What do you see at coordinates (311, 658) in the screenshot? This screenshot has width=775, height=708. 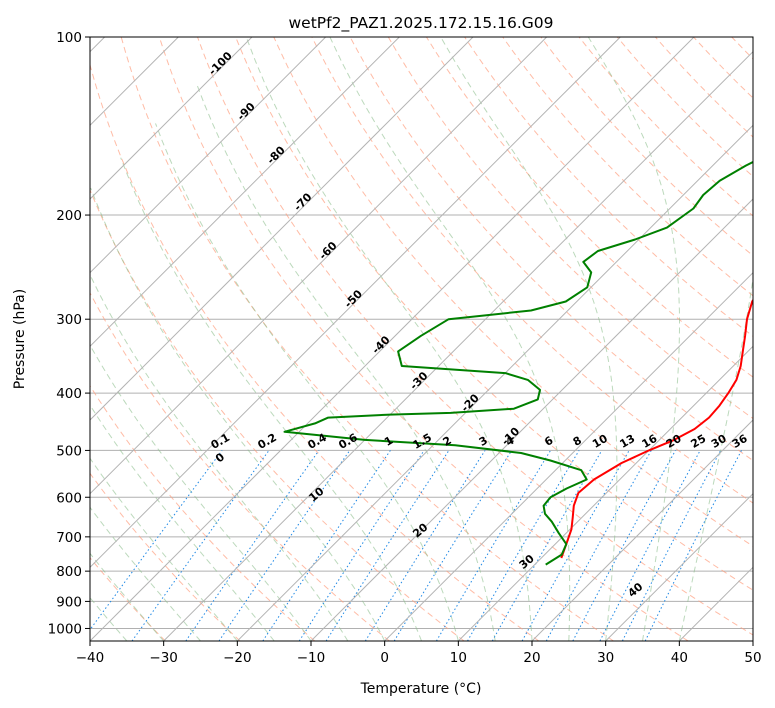 I see `x-tick-label: −10` at bounding box center [311, 658].